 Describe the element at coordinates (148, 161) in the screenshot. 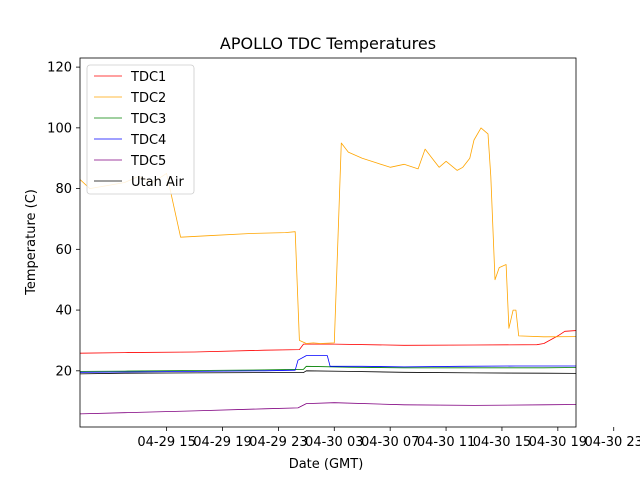

I see `legend-label: TDC5` at that location.